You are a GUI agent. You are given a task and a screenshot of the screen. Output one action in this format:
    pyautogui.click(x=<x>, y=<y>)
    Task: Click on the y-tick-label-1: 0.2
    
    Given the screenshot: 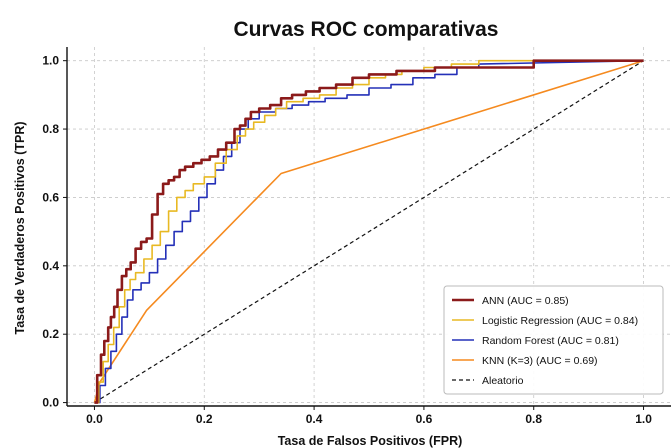 What is the action you would take?
    pyautogui.click(x=50, y=334)
    